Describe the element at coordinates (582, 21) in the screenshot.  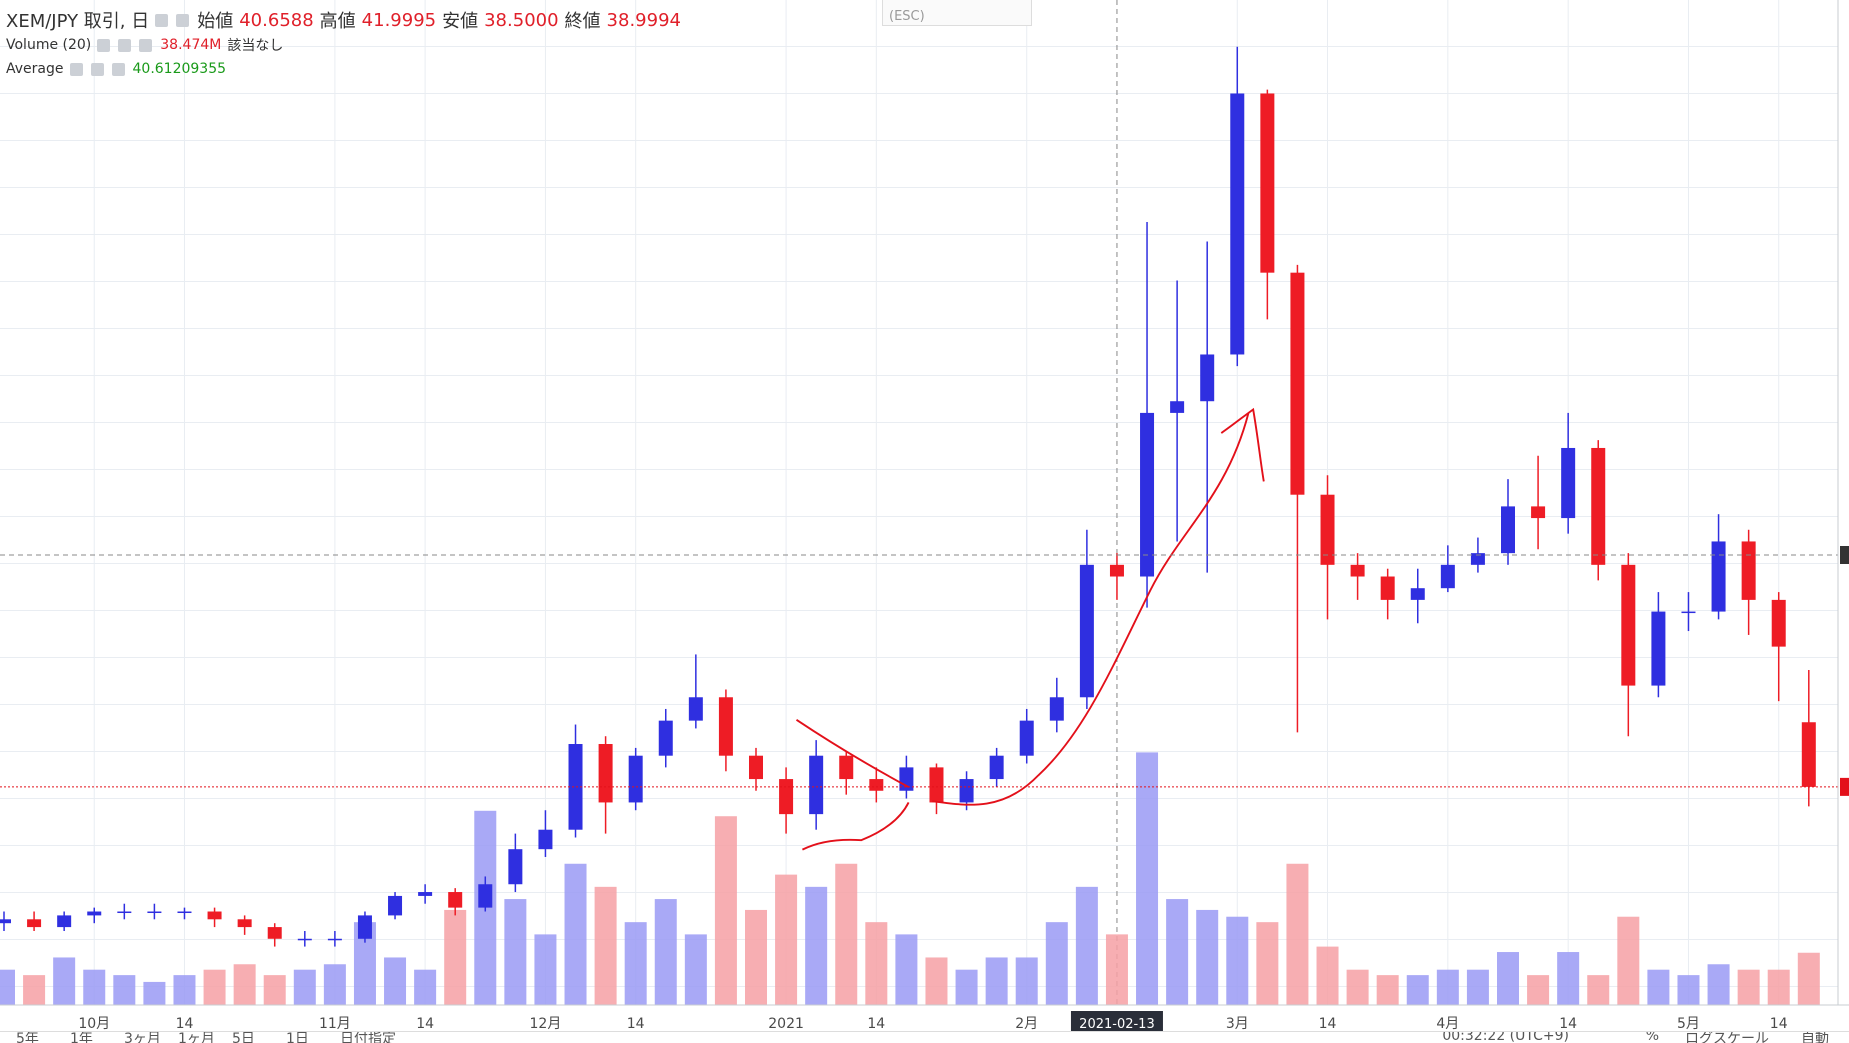
I see `close-label: 終値` at that location.